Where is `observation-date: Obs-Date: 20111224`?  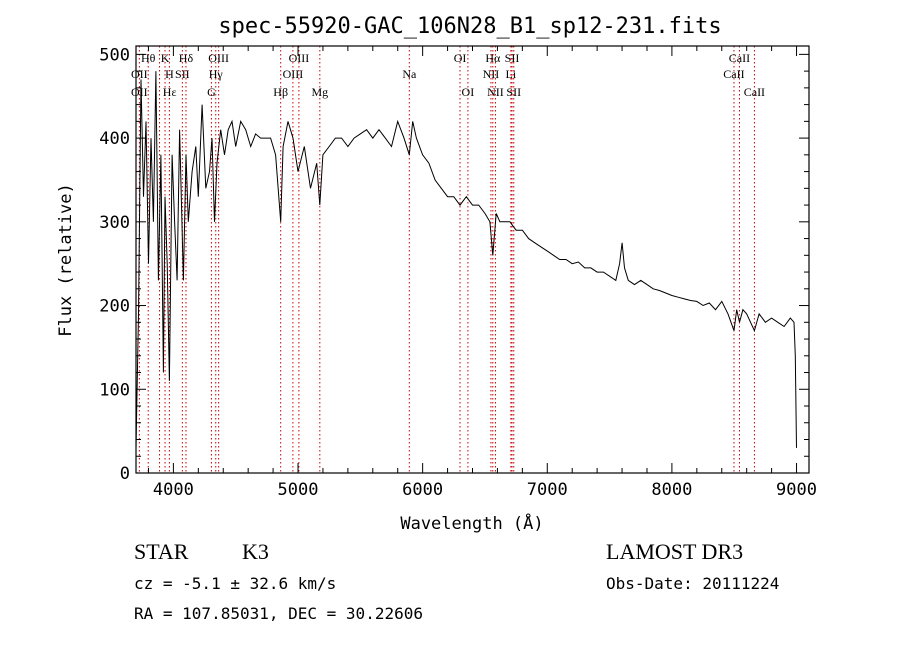
observation-date: Obs-Date: 20111224 is located at coordinates (692, 583).